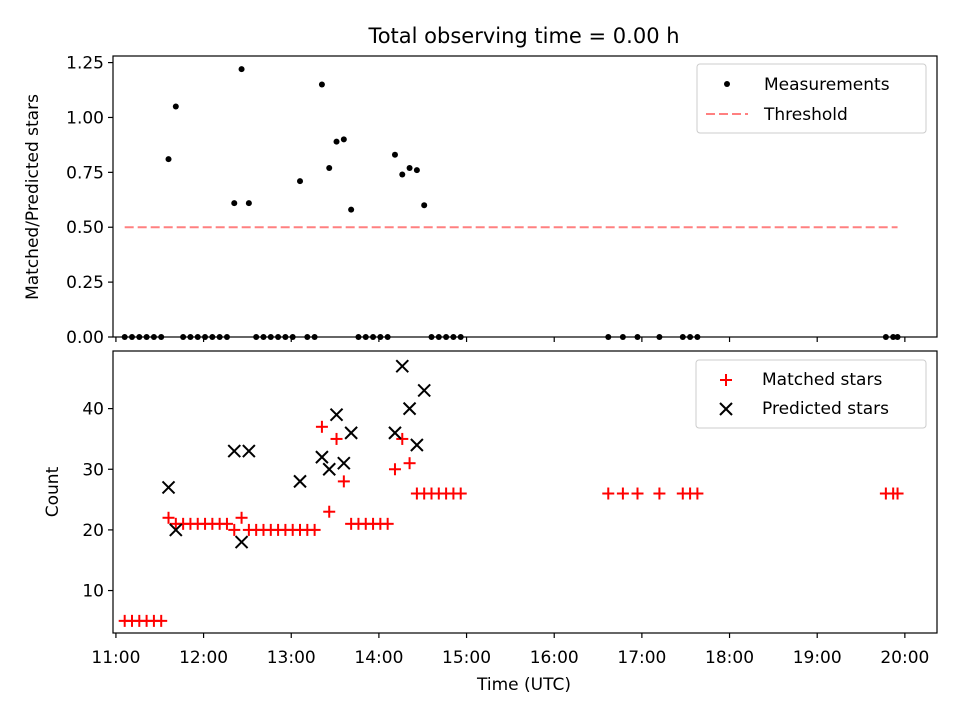 This screenshot has height=720, width=960. I want to click on legend-matched-marker, so click(726, 380).